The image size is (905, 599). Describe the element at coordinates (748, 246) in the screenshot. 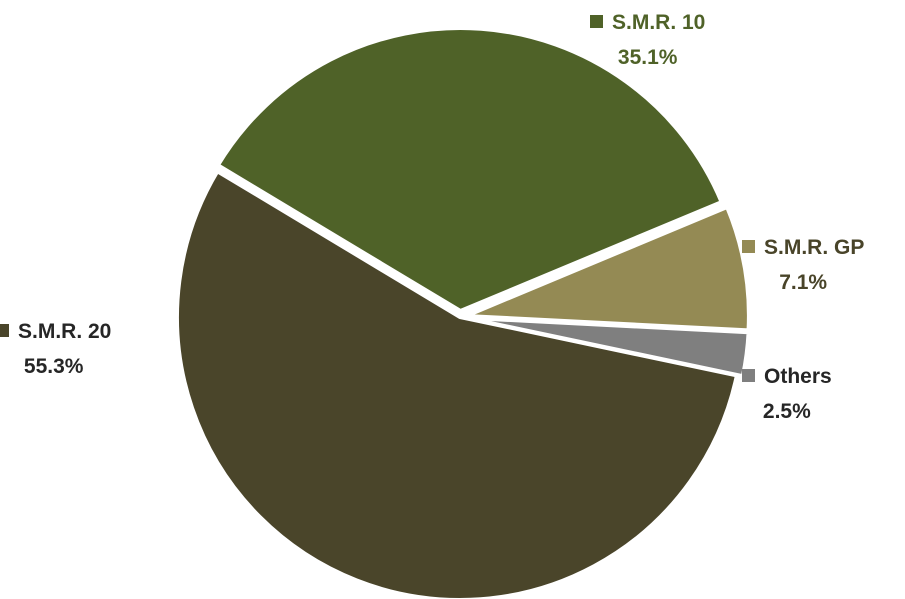

I see `legend-marker-s-m-r-gp` at that location.